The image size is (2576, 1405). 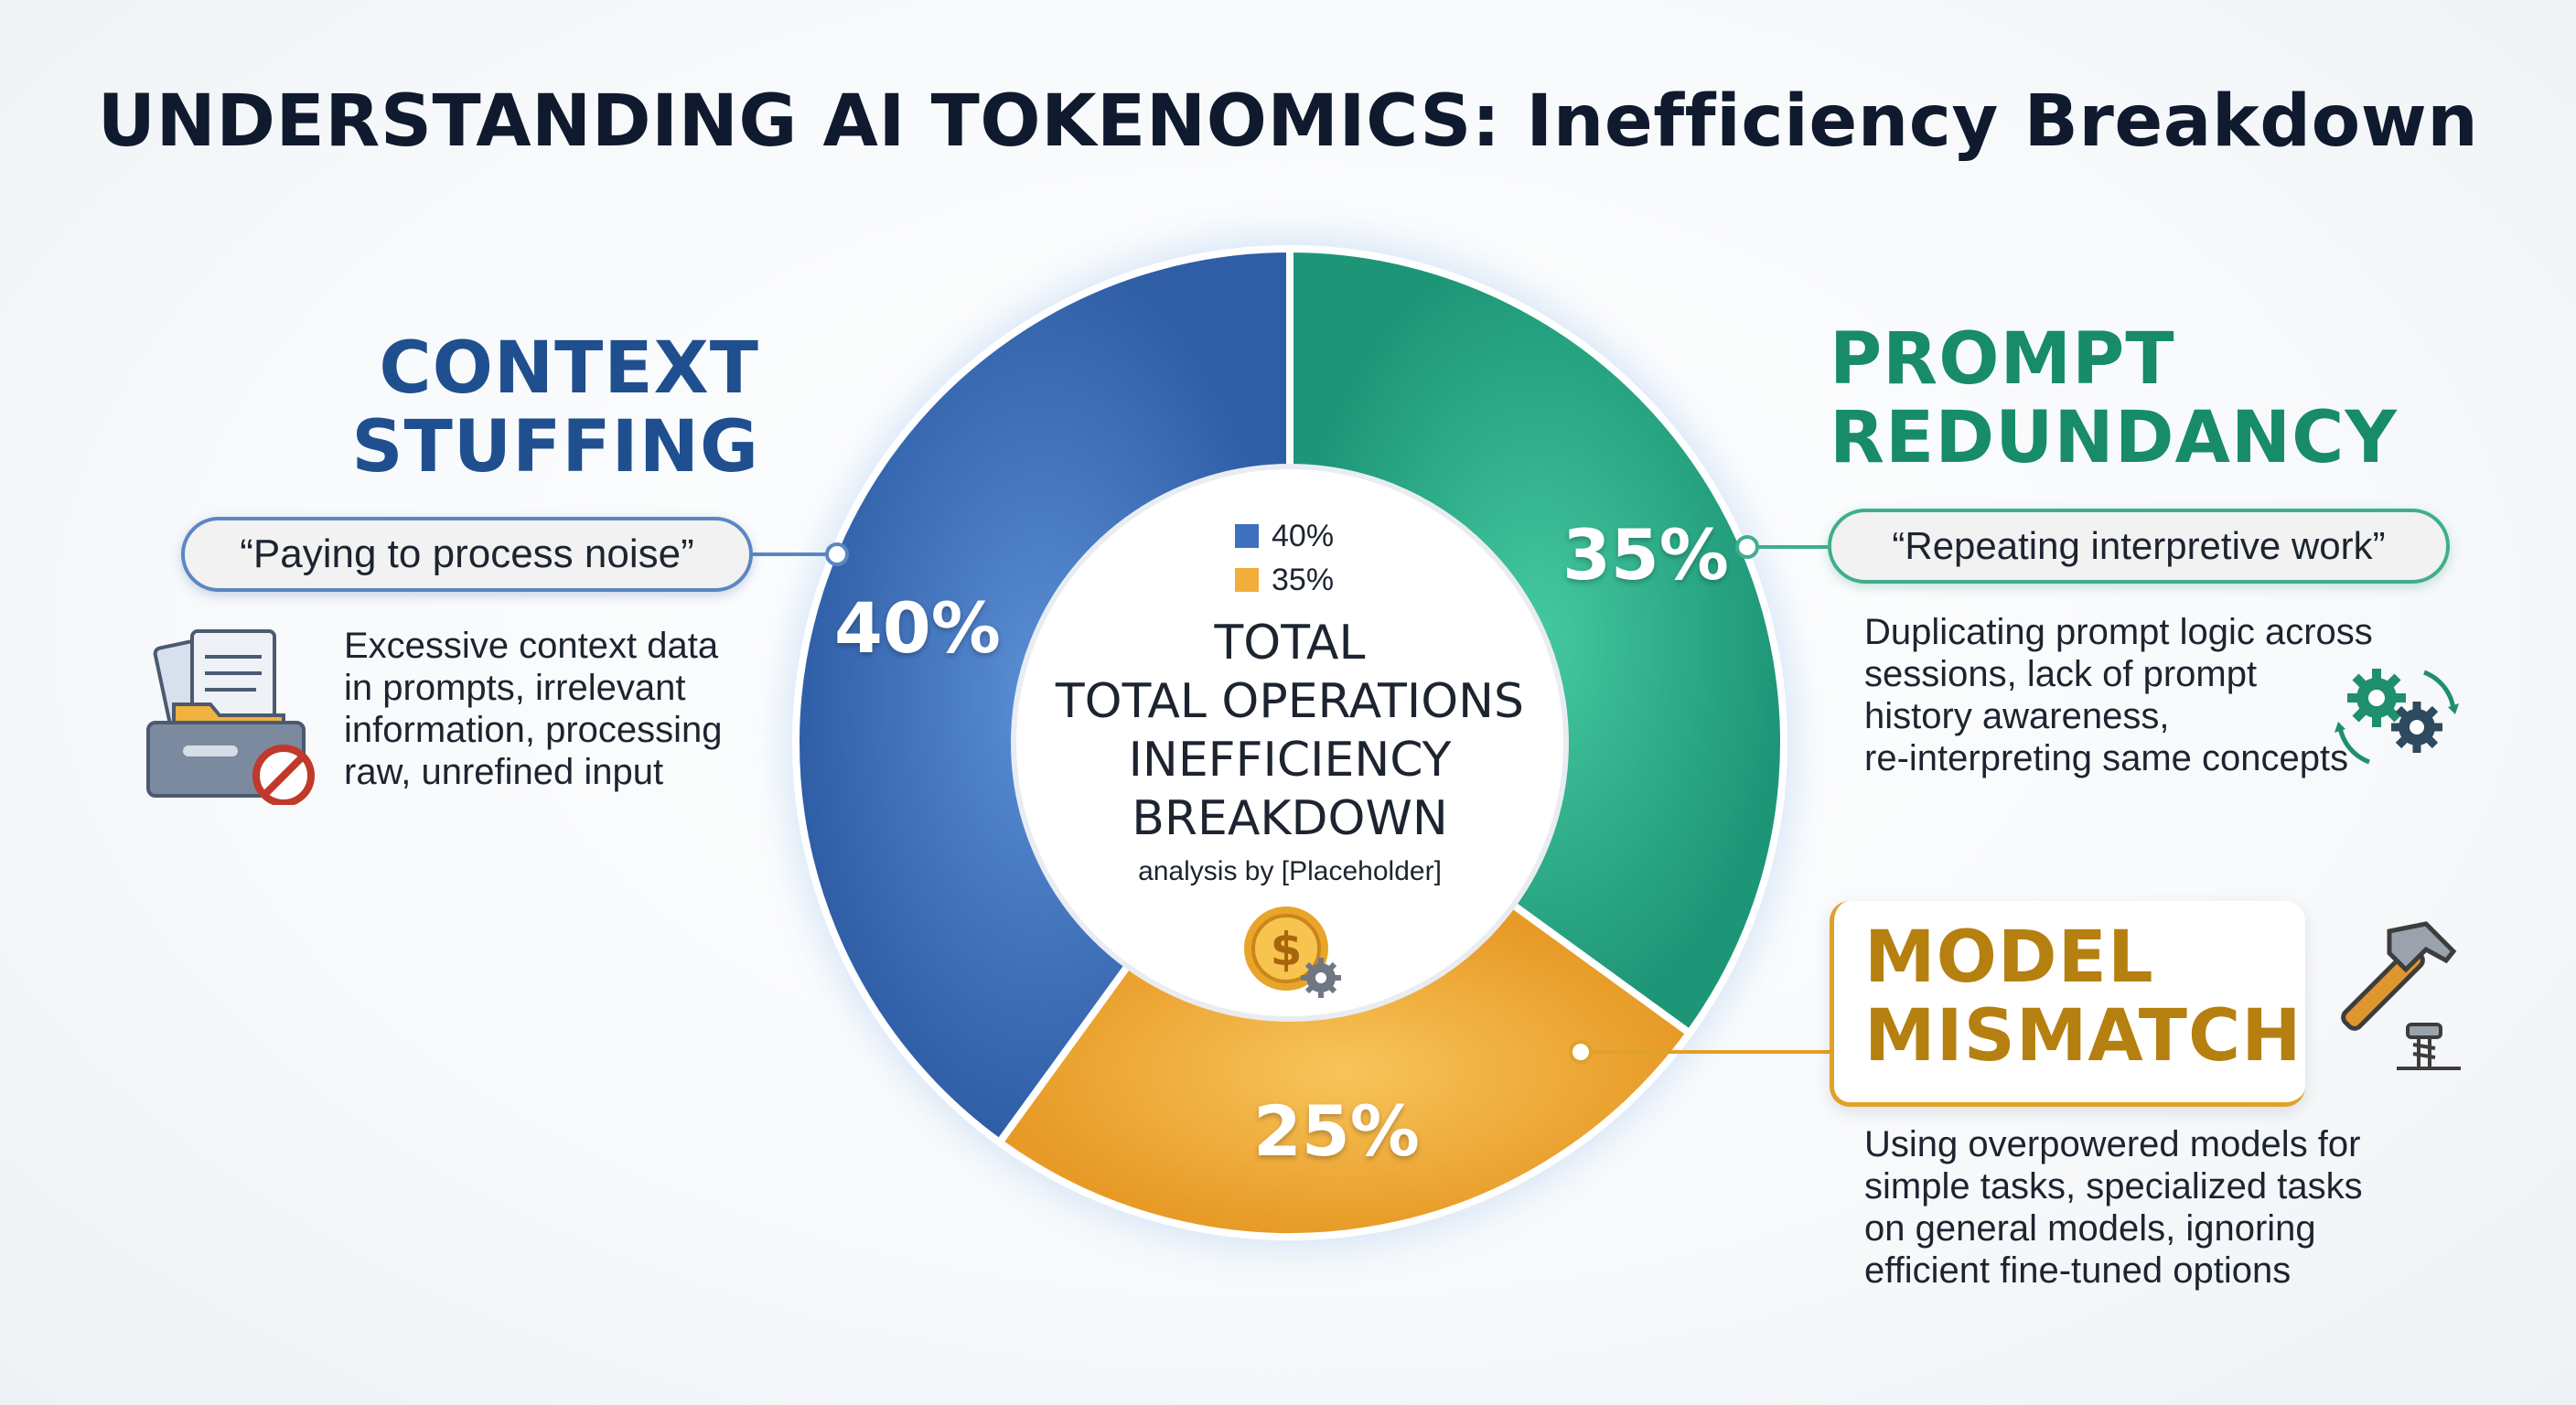 What do you see at coordinates (1581, 1052) in the screenshot?
I see `model-connector-dot` at bounding box center [1581, 1052].